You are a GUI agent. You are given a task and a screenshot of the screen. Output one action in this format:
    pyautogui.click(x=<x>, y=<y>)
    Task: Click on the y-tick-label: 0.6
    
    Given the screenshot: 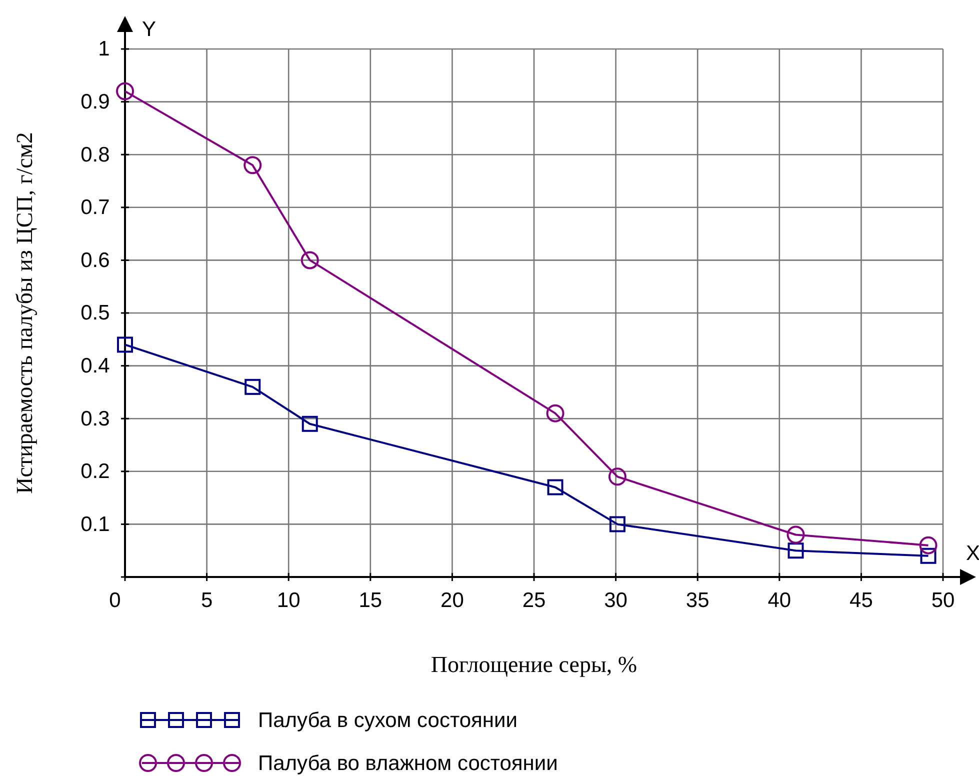 What is the action you would take?
    pyautogui.click(x=95, y=260)
    